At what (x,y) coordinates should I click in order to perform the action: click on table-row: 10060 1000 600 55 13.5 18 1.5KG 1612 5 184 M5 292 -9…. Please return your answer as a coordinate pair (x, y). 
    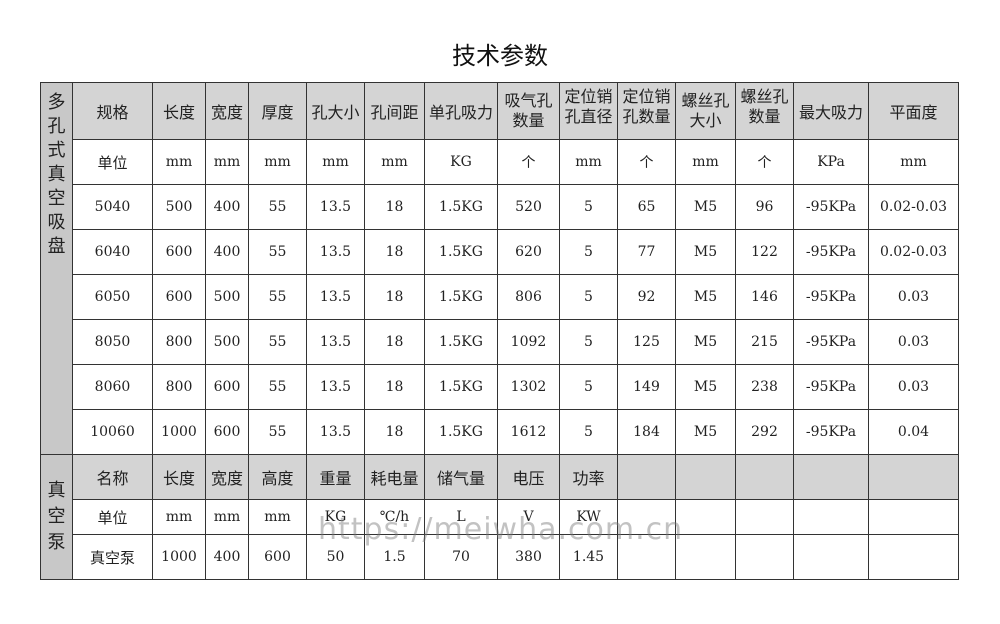
    Looking at the image, I should click on (500, 432).